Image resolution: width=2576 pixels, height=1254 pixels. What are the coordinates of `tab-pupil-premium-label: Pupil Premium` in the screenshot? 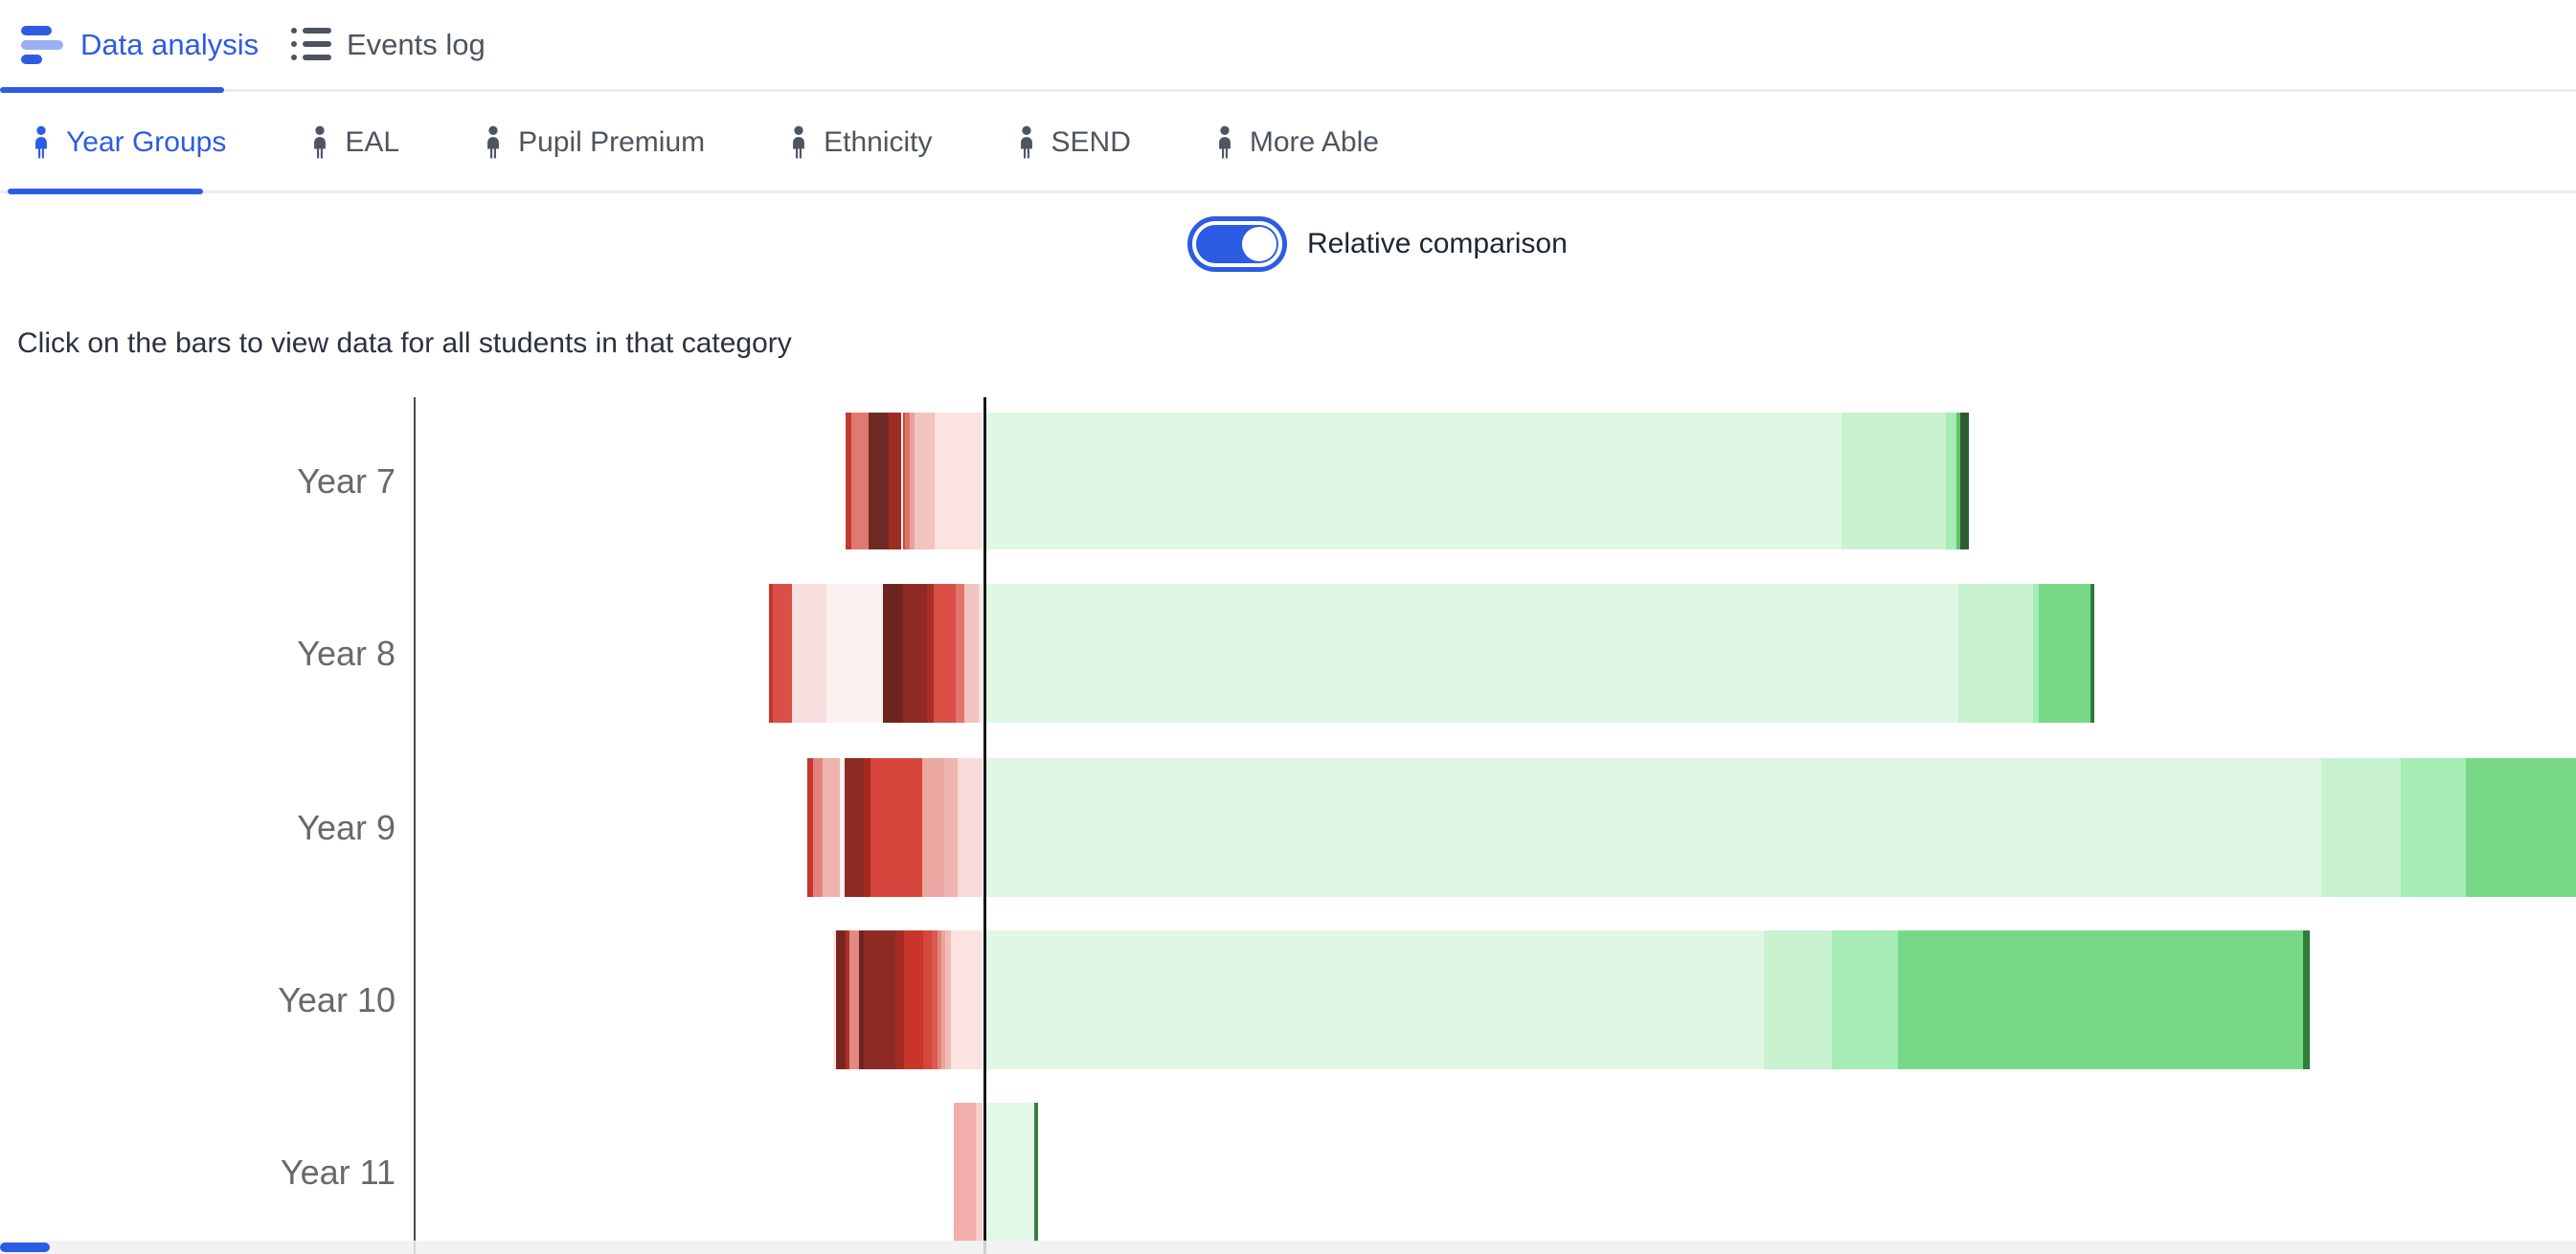 It's located at (612, 142).